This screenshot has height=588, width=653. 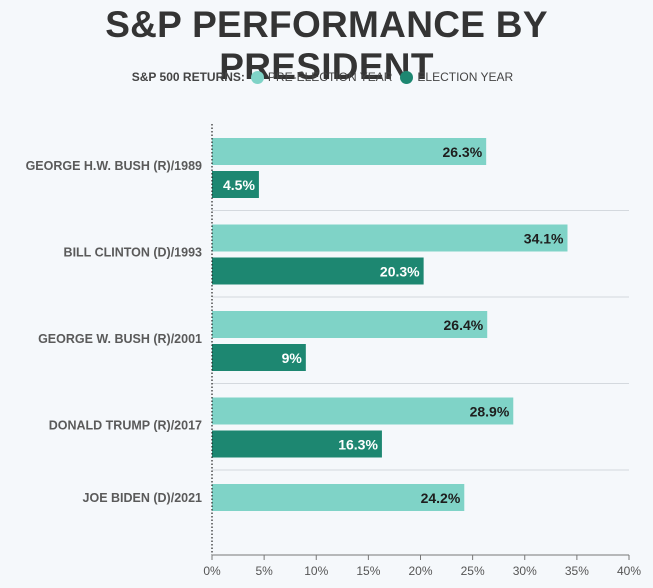 What do you see at coordinates (316, 571) in the screenshot?
I see `x-tick-label: 10%` at bounding box center [316, 571].